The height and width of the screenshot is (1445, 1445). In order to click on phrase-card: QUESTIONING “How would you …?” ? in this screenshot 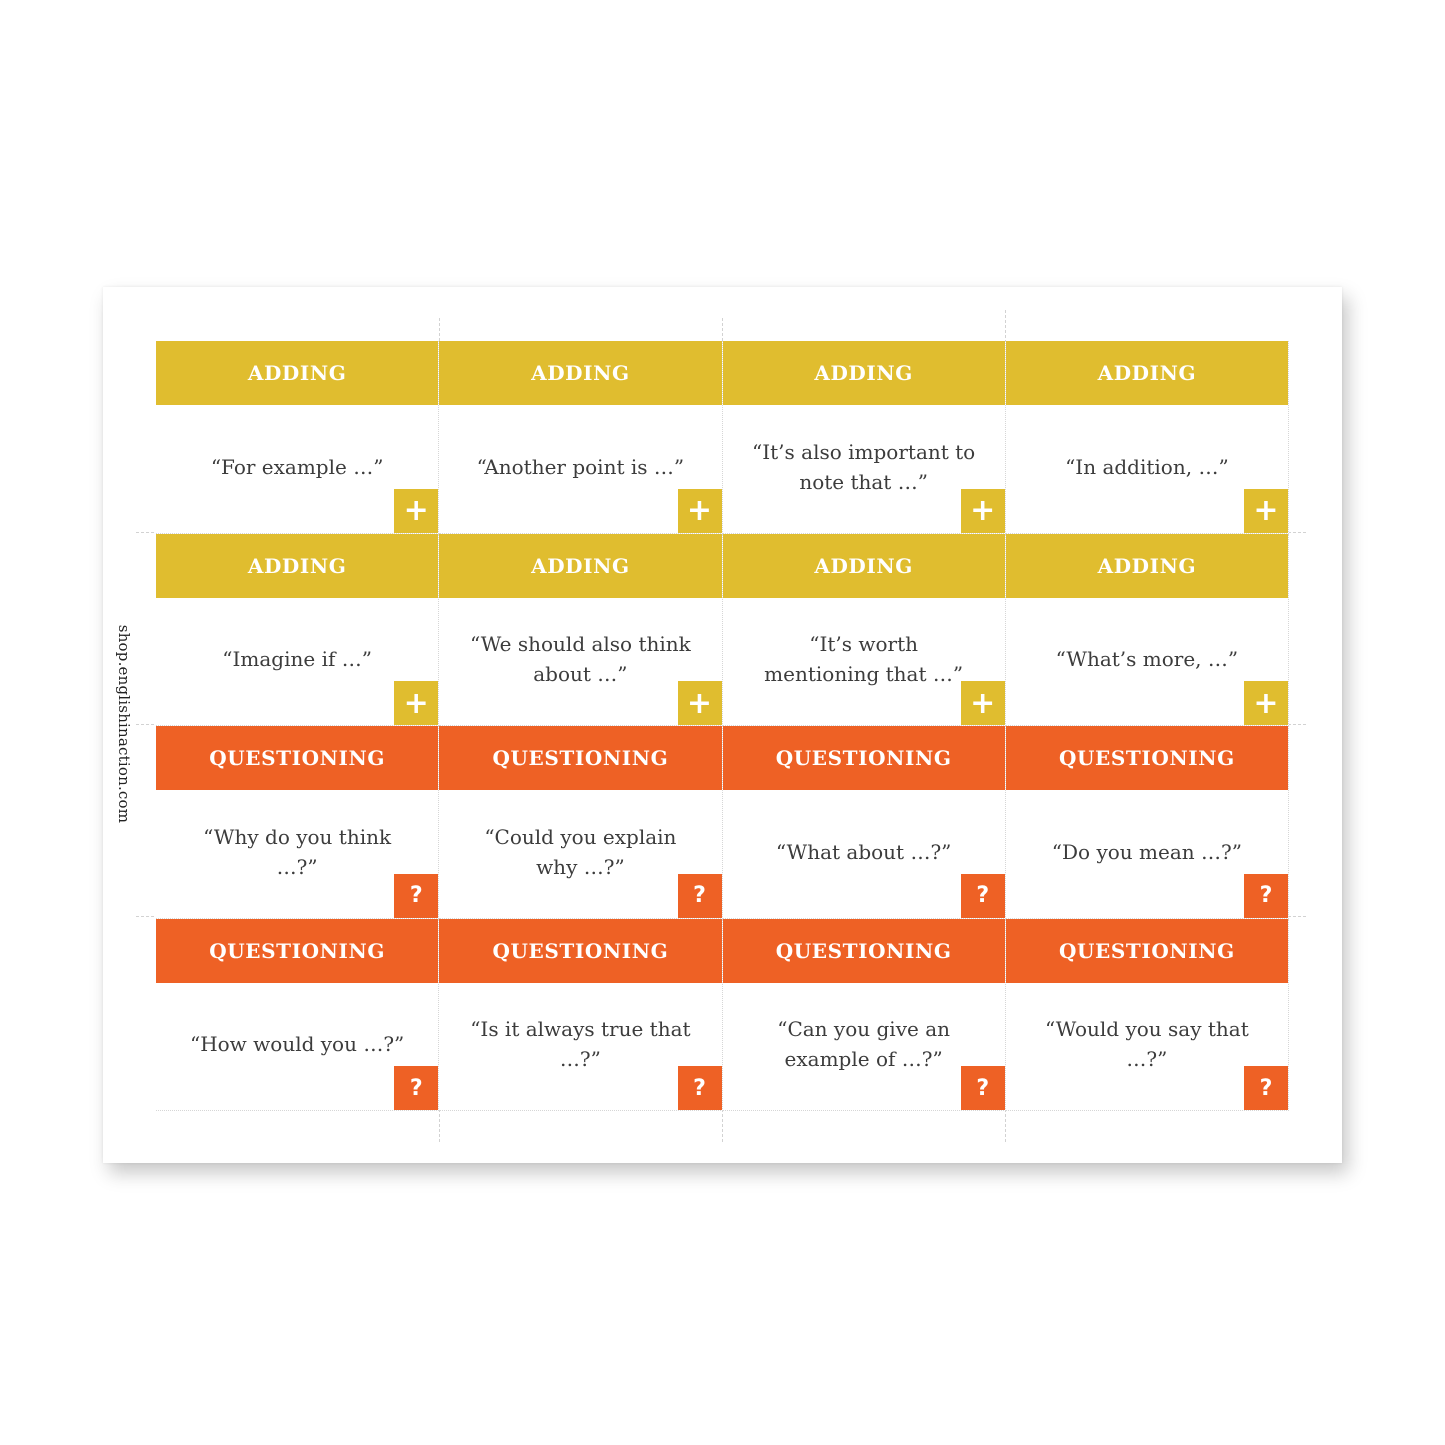, I will do `click(298, 1014)`.